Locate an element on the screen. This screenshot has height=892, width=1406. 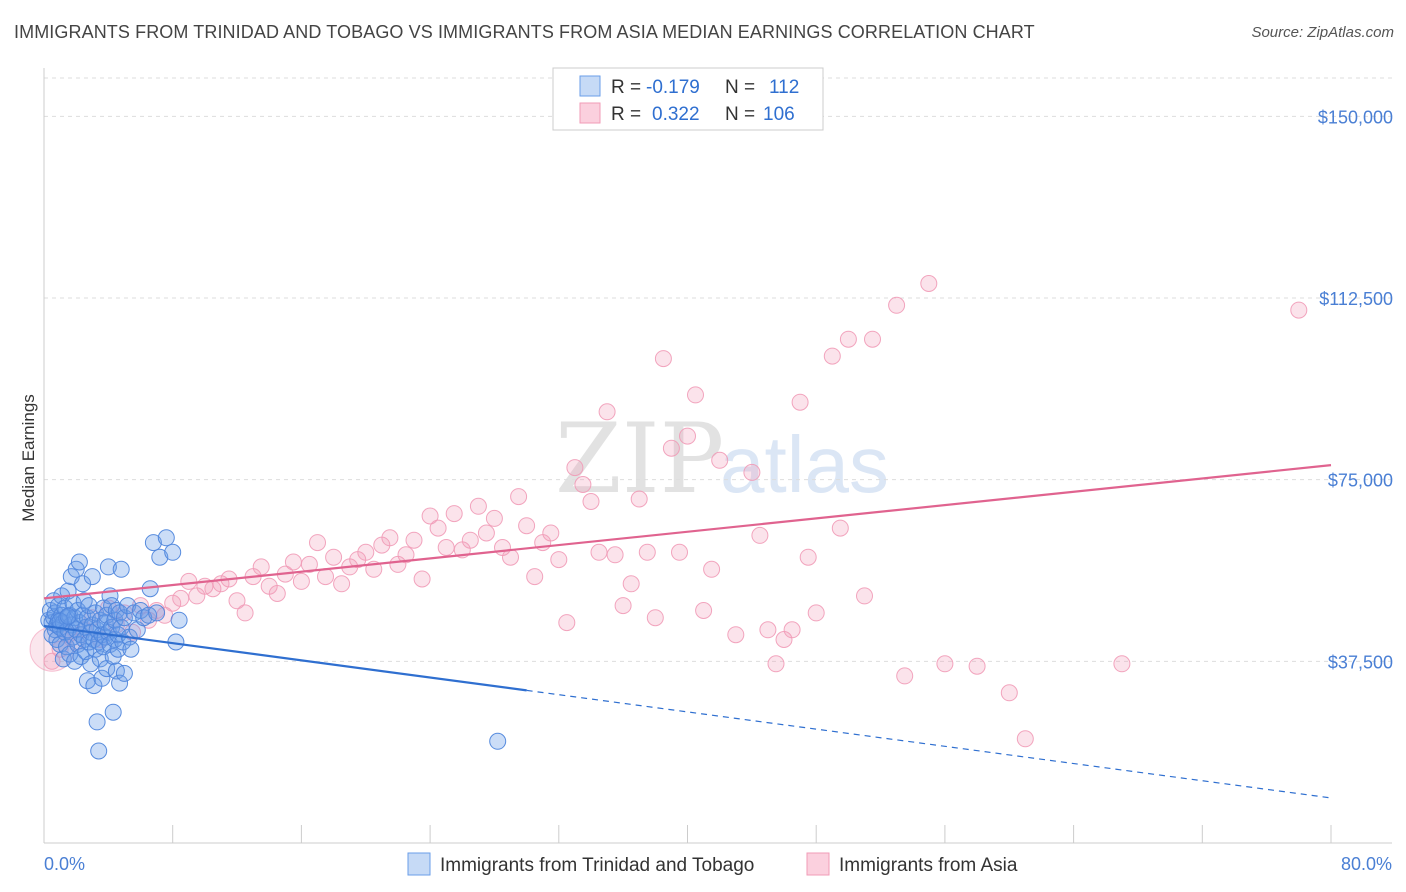
legend-n-value-2: 106 is located at coordinates (779, 114).